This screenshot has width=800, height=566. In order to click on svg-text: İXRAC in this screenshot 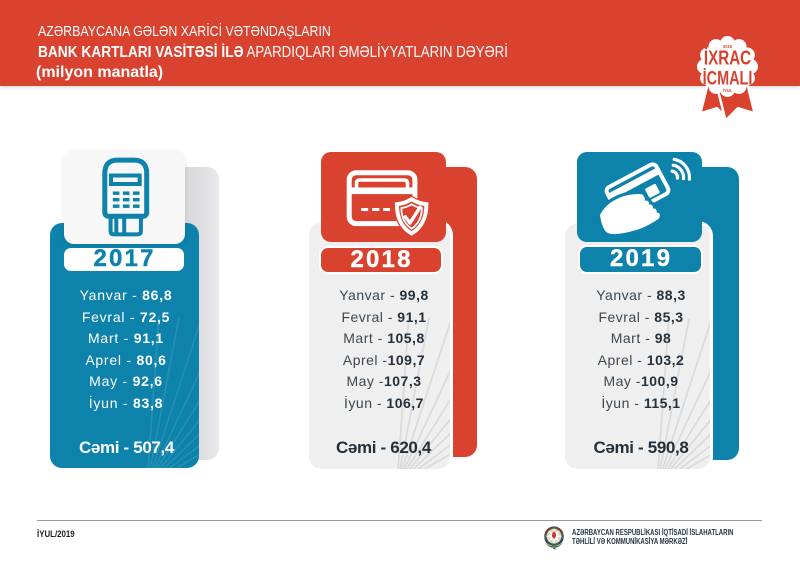, I will do `click(727, 57)`.